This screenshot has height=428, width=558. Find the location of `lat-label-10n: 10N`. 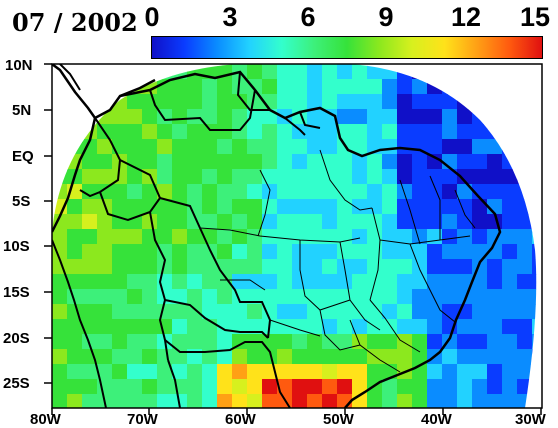

lat-label-10n: 10N is located at coordinates (19, 65).